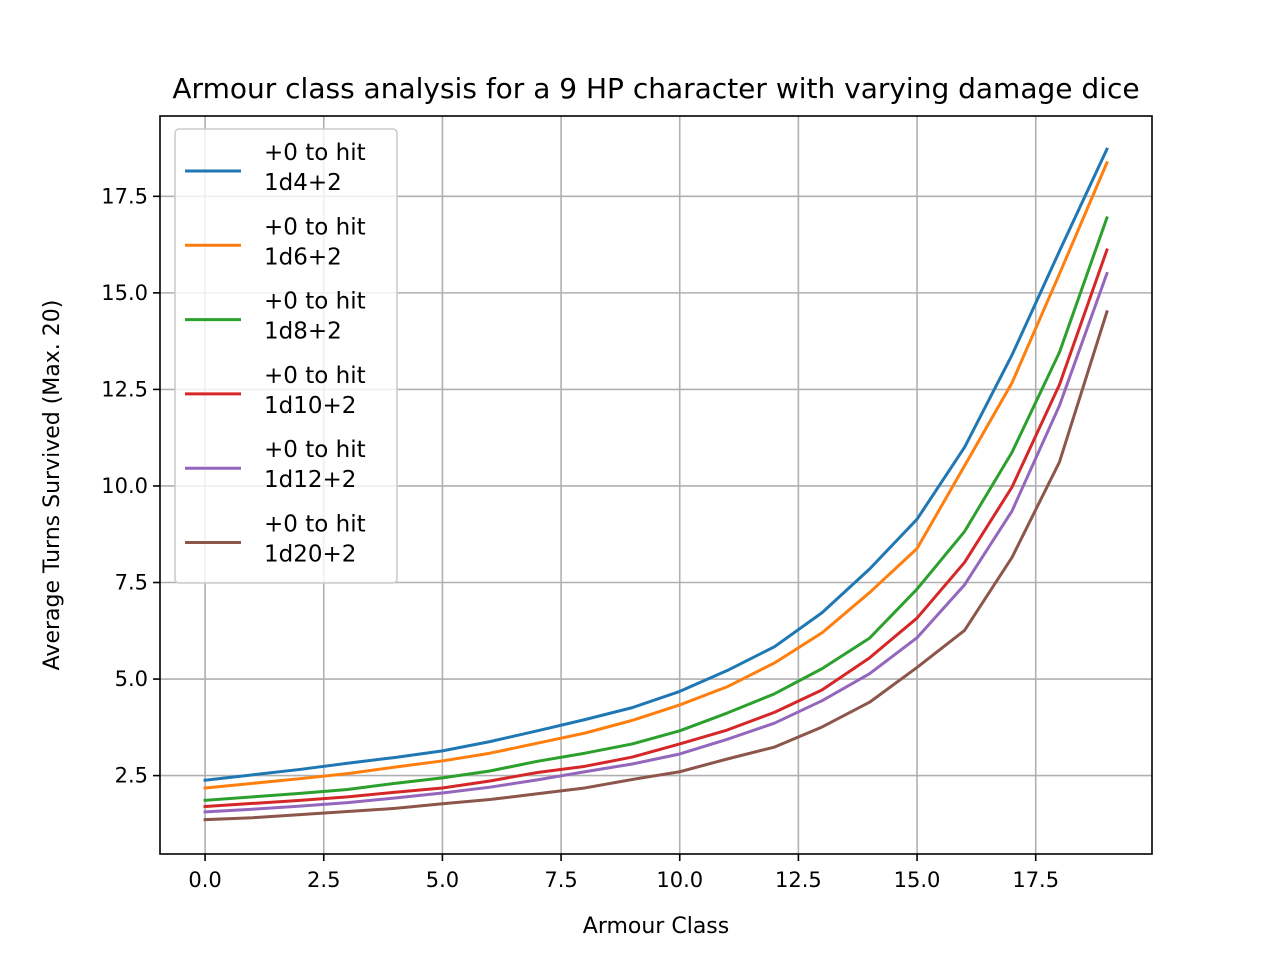 The width and height of the screenshot is (1280, 960). Describe the element at coordinates (656, 926) in the screenshot. I see `x-axis-label: Armour Class` at that location.